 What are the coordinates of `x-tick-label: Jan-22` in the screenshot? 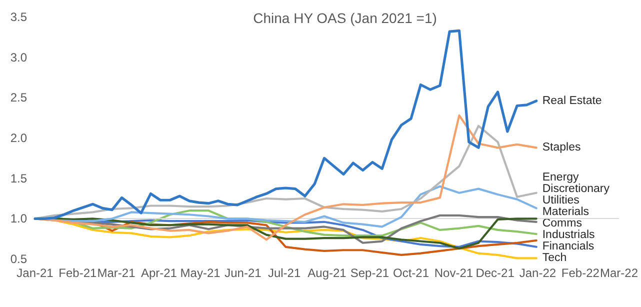 It's located at (537, 273).